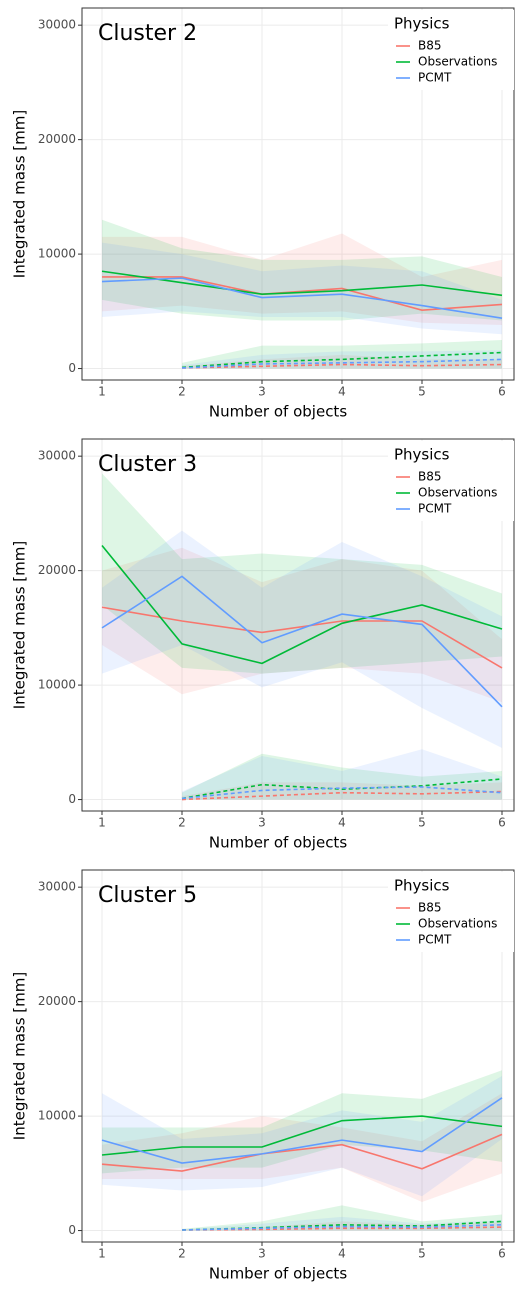  What do you see at coordinates (147, 464) in the screenshot?
I see `annotation: Cluster 3` at bounding box center [147, 464].